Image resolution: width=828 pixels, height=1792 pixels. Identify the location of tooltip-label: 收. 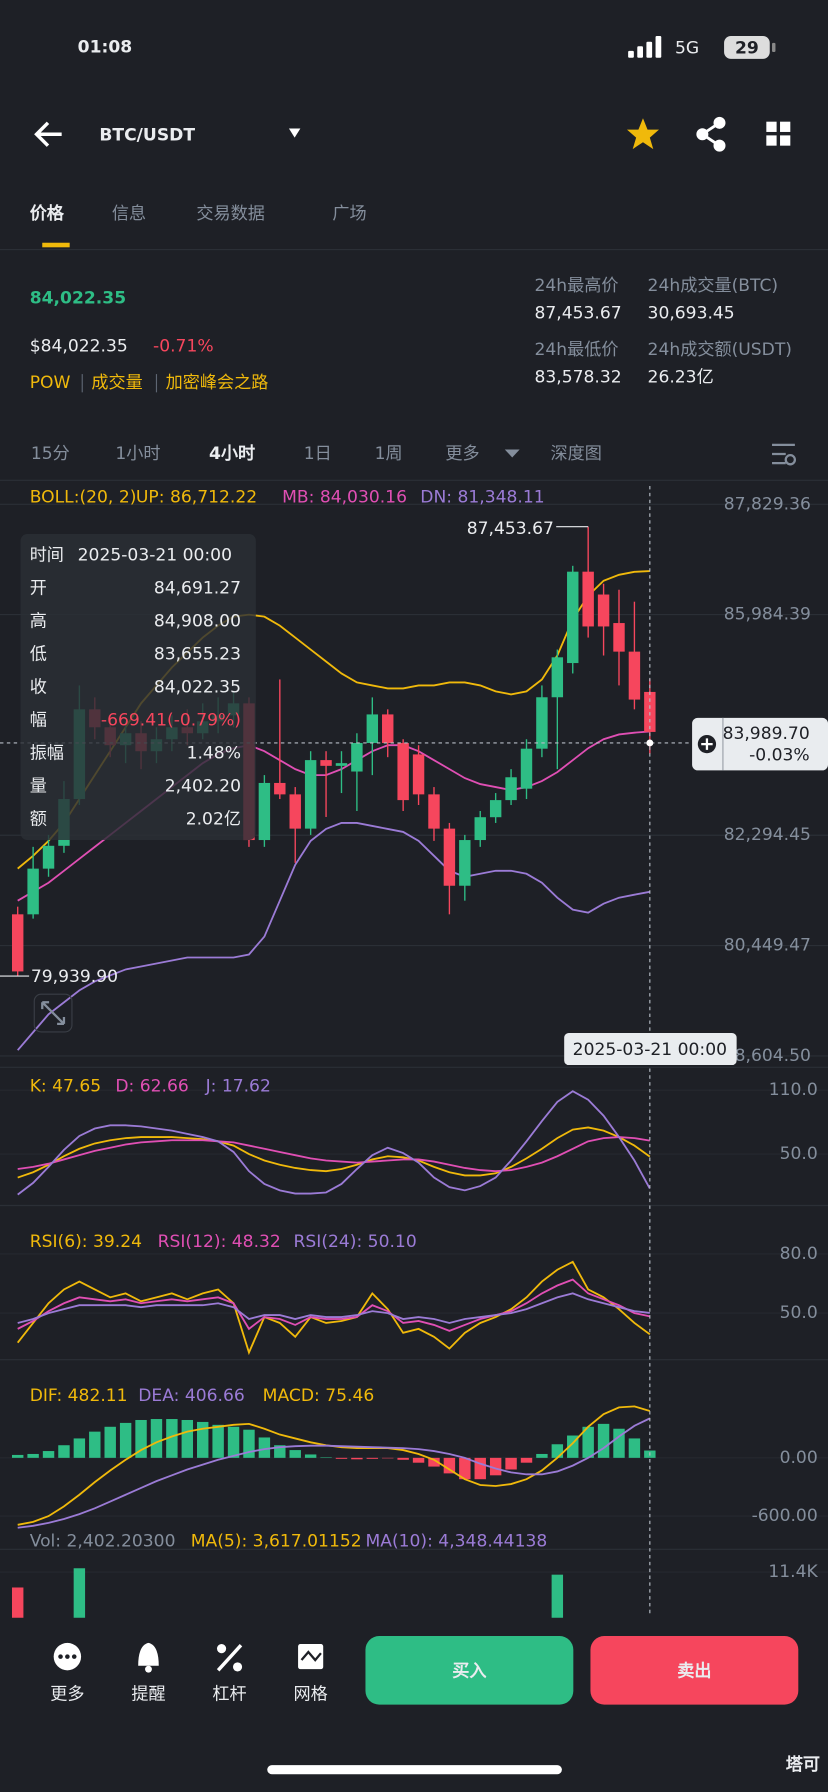
(38, 688).